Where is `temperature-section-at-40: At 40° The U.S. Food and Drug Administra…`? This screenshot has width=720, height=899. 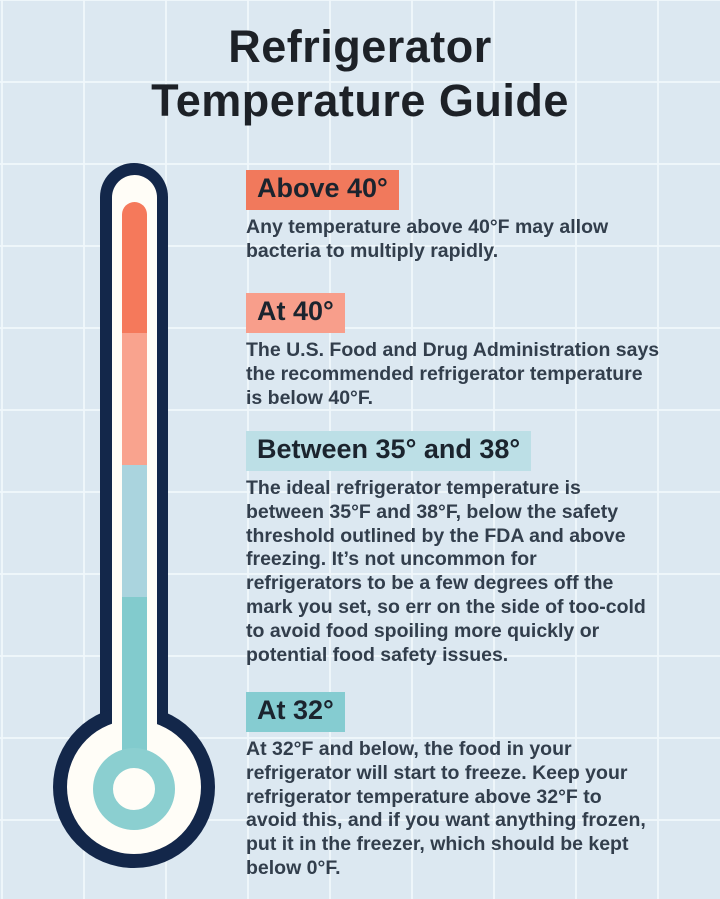
temperature-section-at-40: At 40° The U.S. Food and Drug Administra… is located at coordinates (478, 351).